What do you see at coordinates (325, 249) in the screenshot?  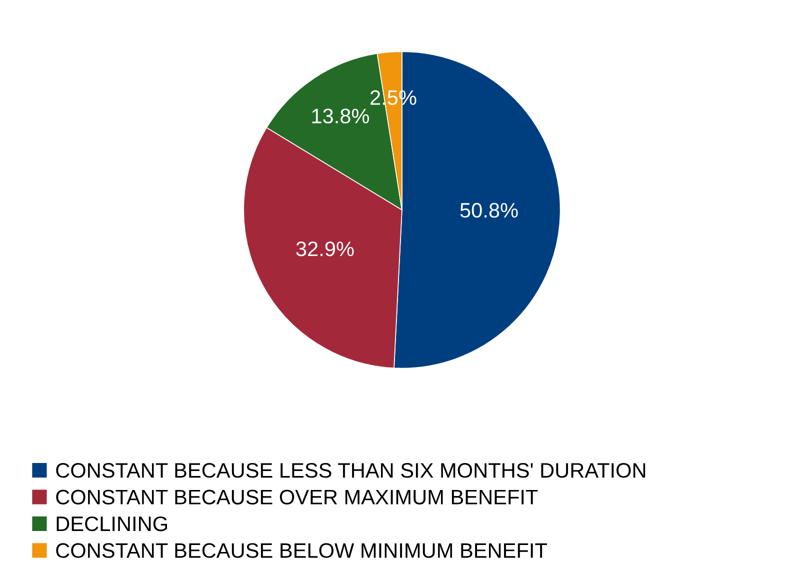 I see `data-label: 32.9%` at bounding box center [325, 249].